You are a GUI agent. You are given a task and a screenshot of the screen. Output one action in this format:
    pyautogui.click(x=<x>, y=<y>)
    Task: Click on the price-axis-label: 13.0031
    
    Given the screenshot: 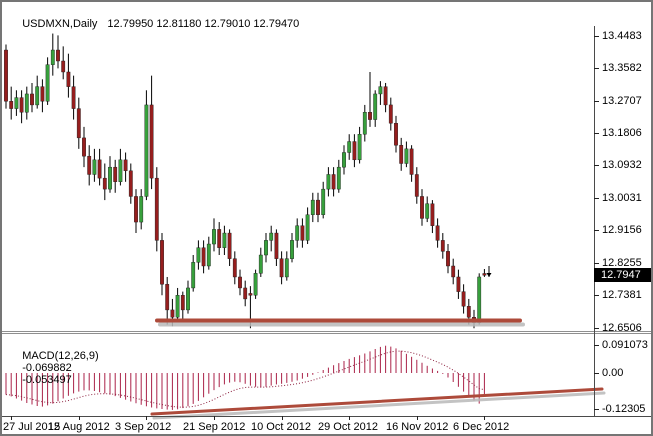 What is the action you would take?
    pyautogui.click(x=622, y=198)
    